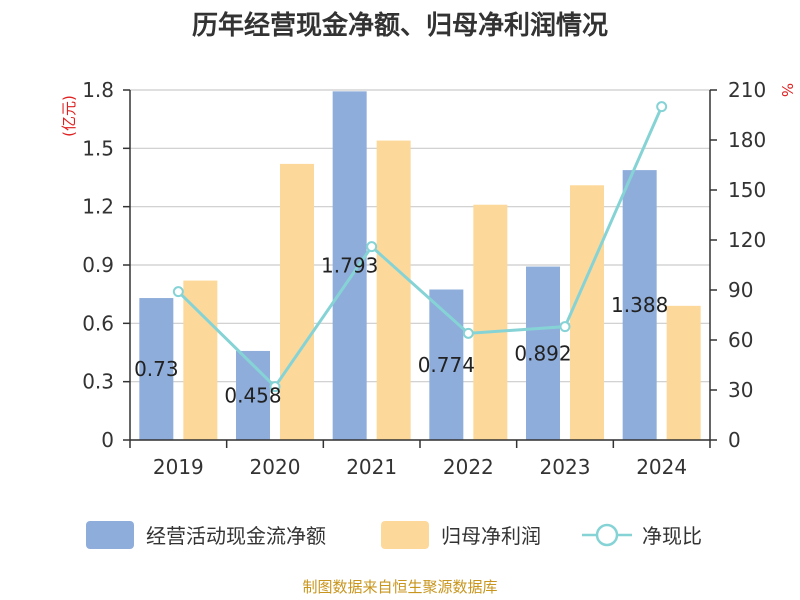 The width and height of the screenshot is (800, 600). Describe the element at coordinates (747, 240) in the screenshot. I see `right-axis-tick-label: 120` at that location.